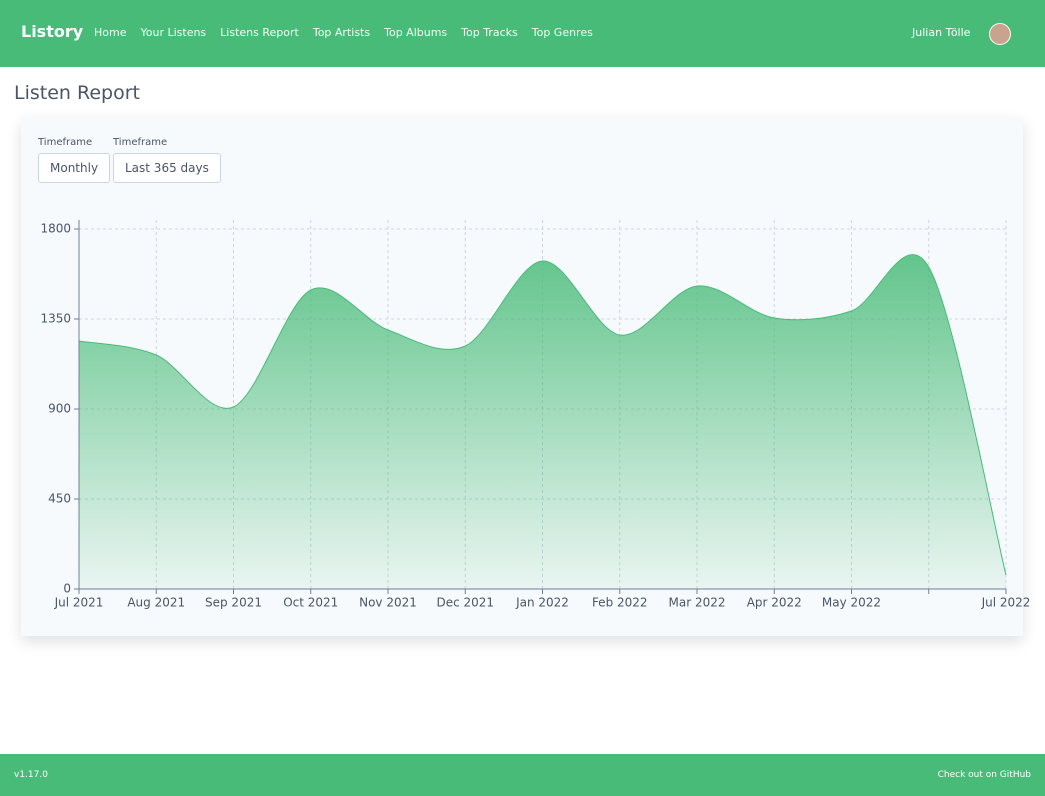 The width and height of the screenshot is (1045, 796). Describe the element at coordinates (941, 32) in the screenshot. I see `user-name: Julian Tölle` at that location.